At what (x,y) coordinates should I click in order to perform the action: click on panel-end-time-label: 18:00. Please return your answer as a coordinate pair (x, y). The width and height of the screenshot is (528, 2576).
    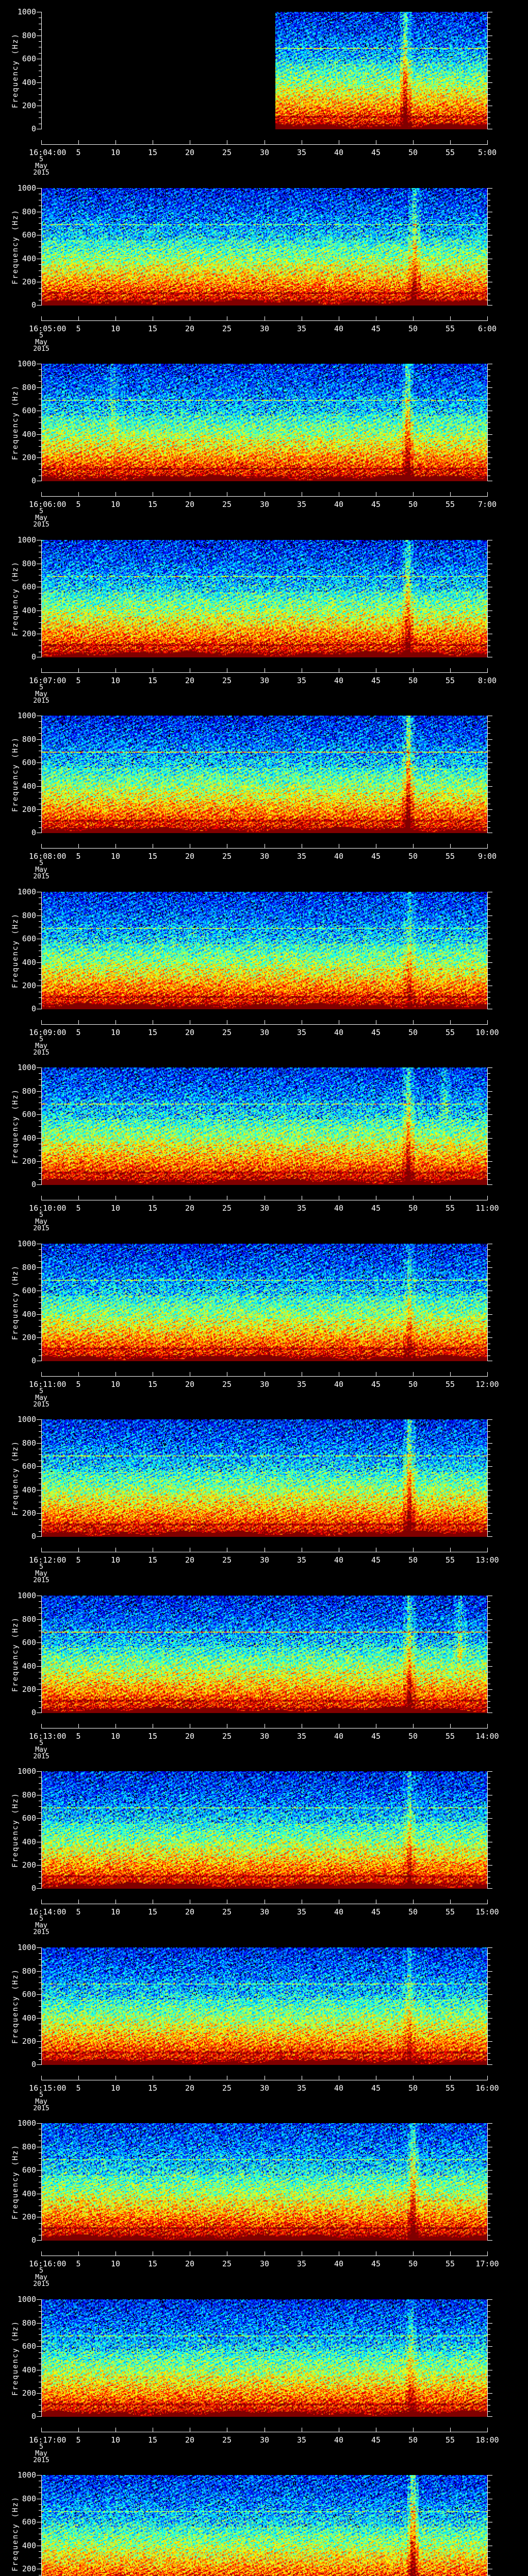
    Looking at the image, I should click on (487, 2440).